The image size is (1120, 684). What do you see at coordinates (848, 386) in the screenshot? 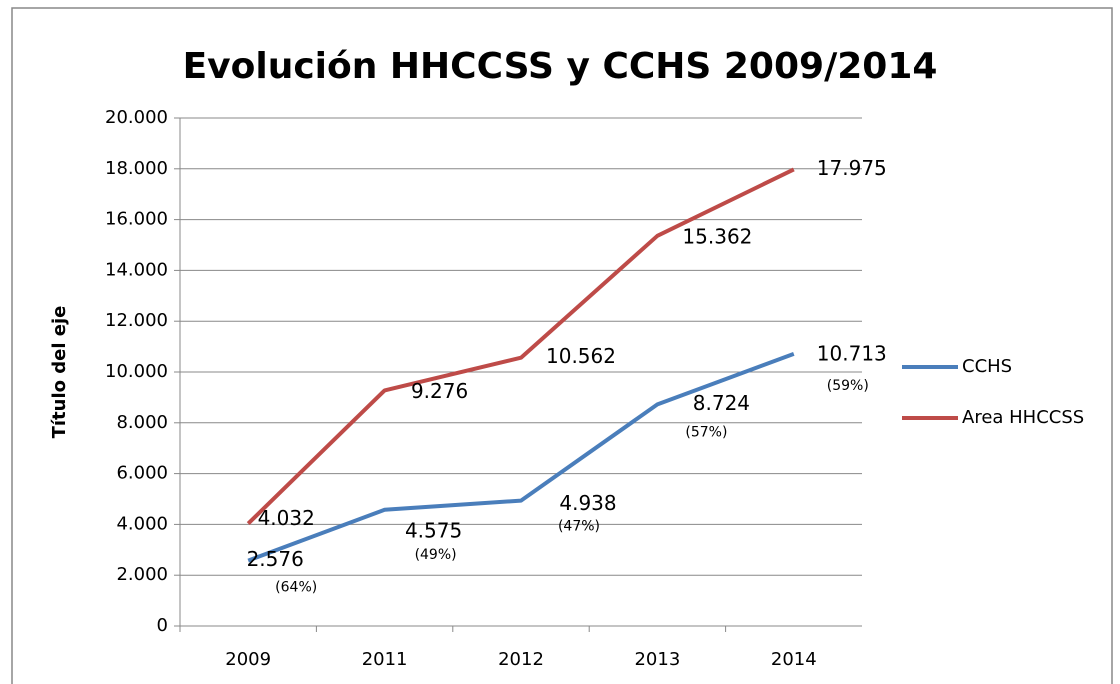
I see `data-annotation: (59%)` at bounding box center [848, 386].